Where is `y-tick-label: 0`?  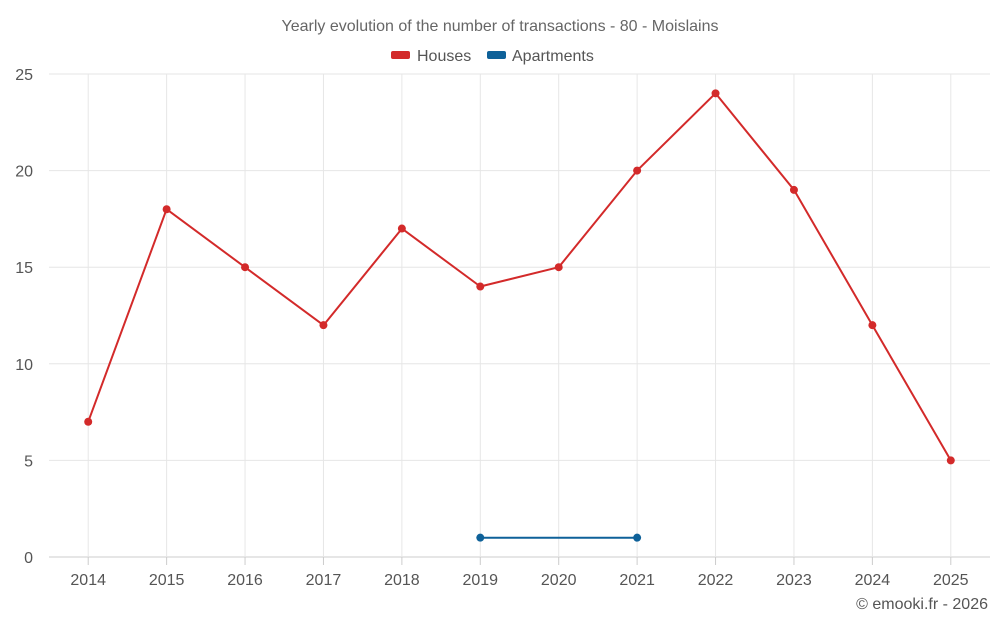 y-tick-label: 0 is located at coordinates (28, 558).